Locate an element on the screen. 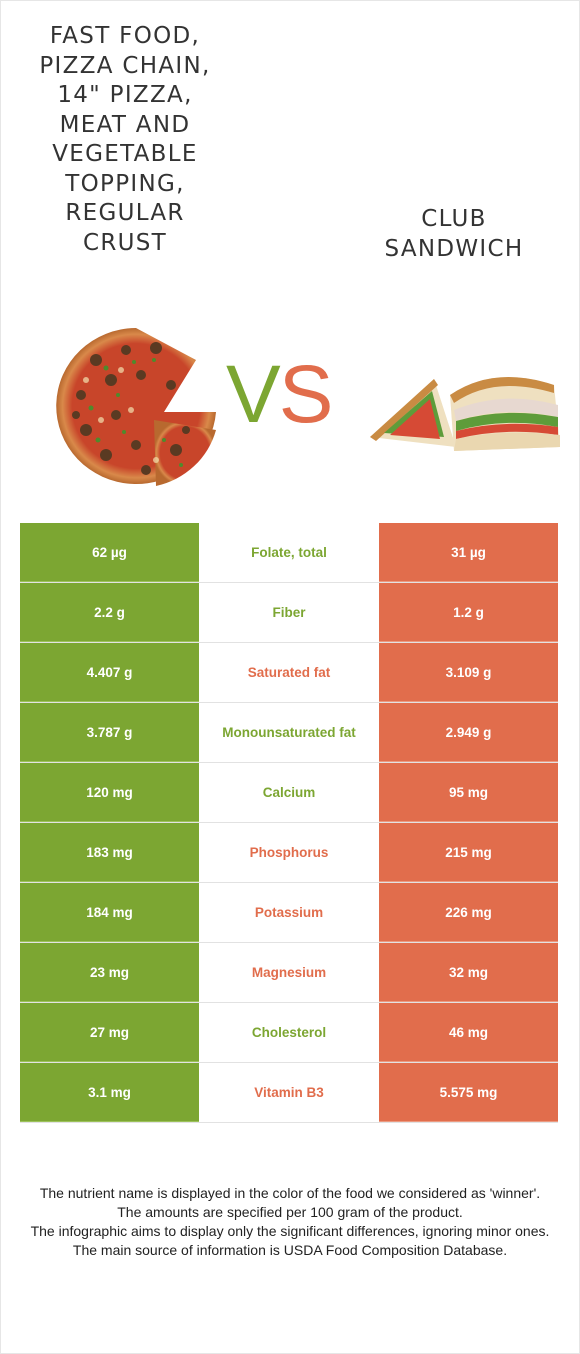 The image size is (580, 1354). nutrient-name: Phosphorus is located at coordinates (289, 852).